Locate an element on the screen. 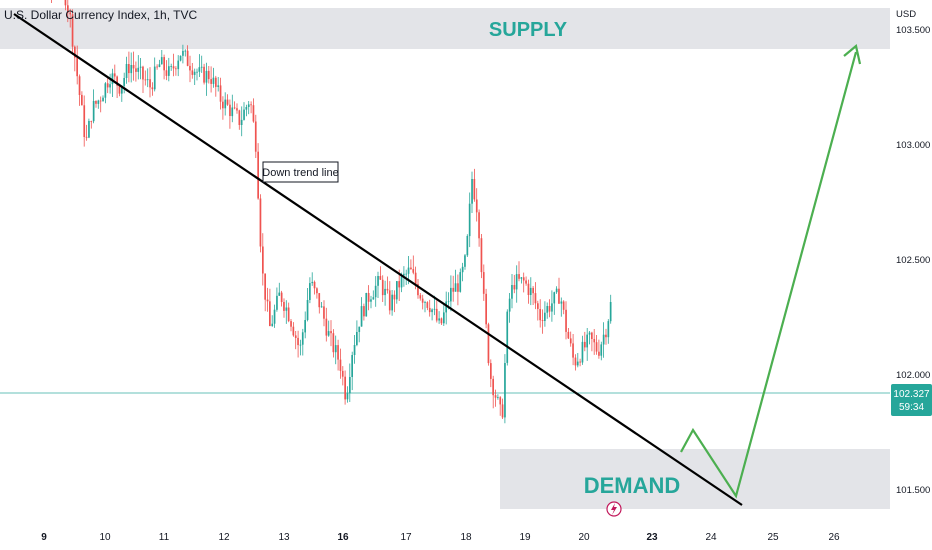 This screenshot has height=550, width=932. time-axis: 9 10 11 12 13 16 17 18 19 20 23 24 25 26 is located at coordinates (466, 538).